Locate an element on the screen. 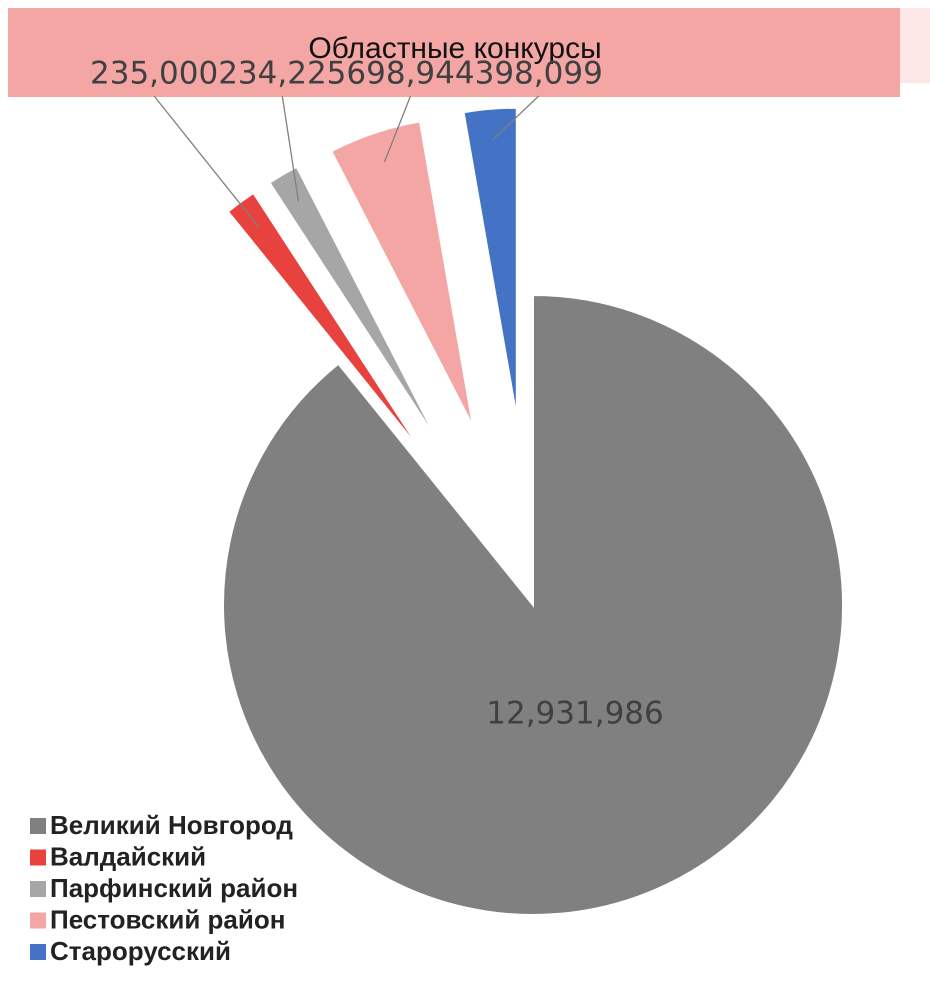 This screenshot has width=930, height=989. legend-label: Валдайский is located at coordinates (128, 856).